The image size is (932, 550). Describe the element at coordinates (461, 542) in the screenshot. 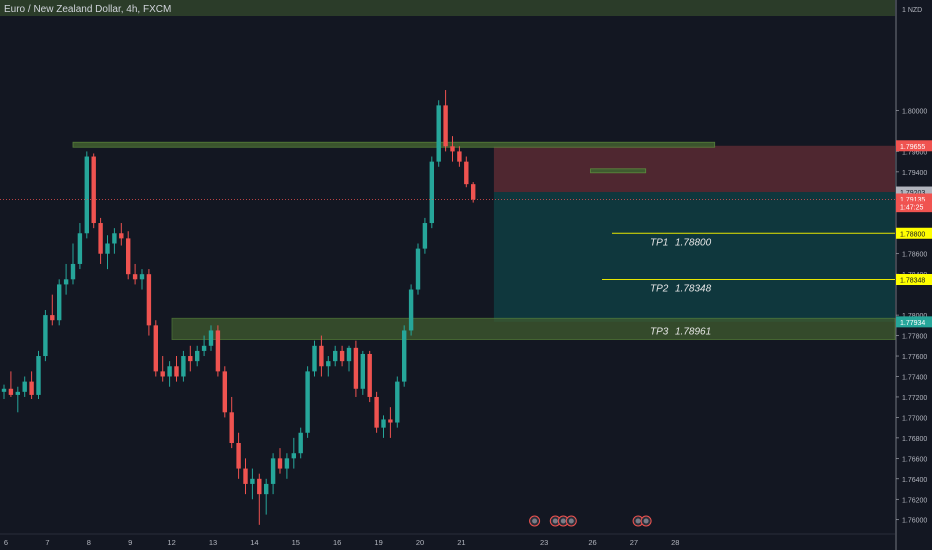

I see `time-tick-label: 21` at that location.